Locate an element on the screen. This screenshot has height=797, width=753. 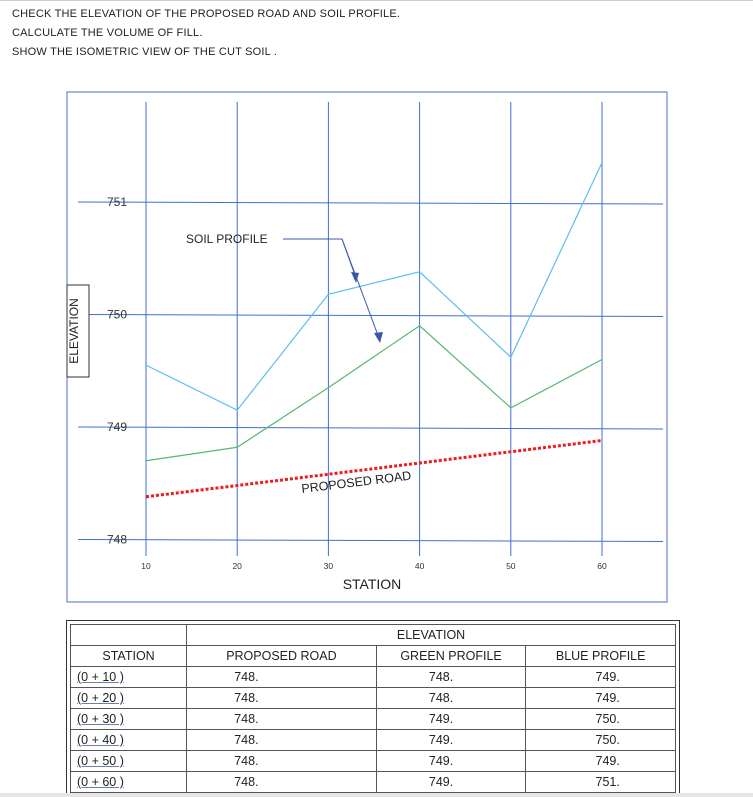
header-green-profile: GREEN PROFILE is located at coordinates (451, 656).